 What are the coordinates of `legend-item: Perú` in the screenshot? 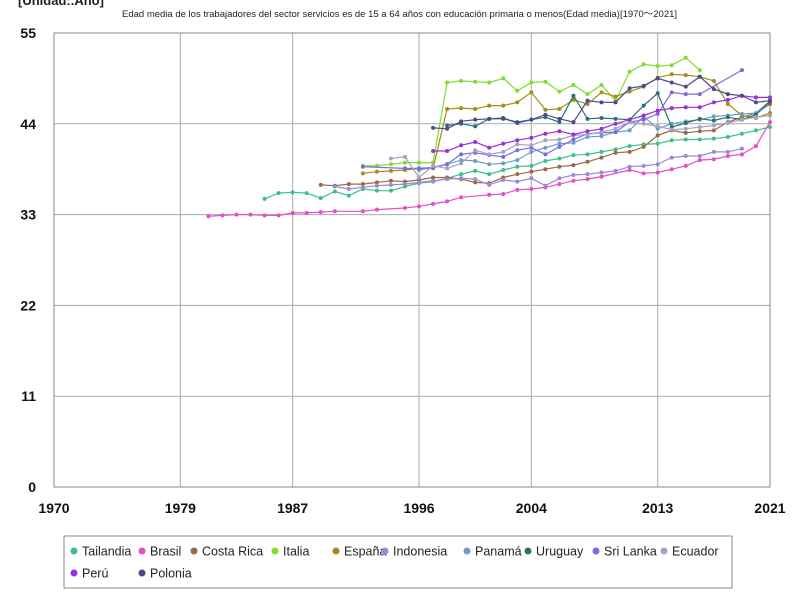 It's located at (89, 574).